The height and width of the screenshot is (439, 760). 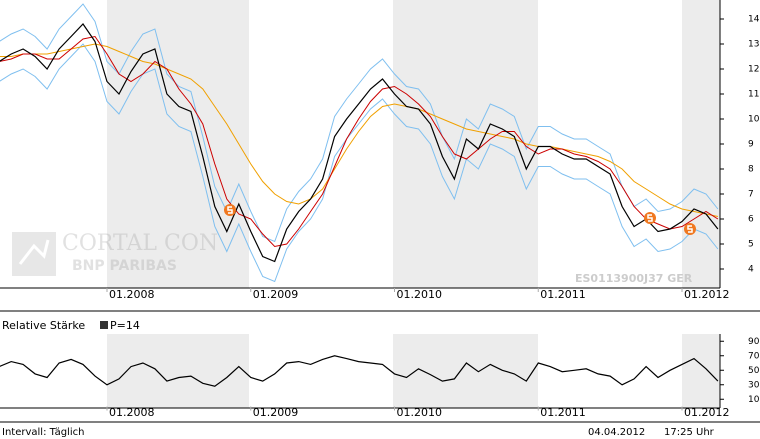 What do you see at coordinates (460, 219) in the screenshot?
I see `signal-icons` at bounding box center [460, 219].